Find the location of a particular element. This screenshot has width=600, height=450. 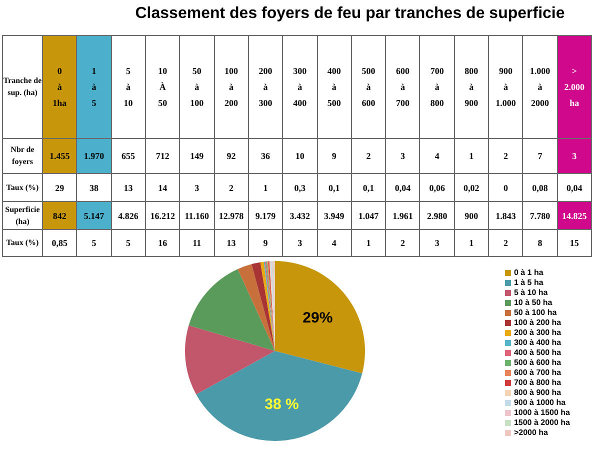

column-header-cell: 5 à 10 is located at coordinates (128, 87).